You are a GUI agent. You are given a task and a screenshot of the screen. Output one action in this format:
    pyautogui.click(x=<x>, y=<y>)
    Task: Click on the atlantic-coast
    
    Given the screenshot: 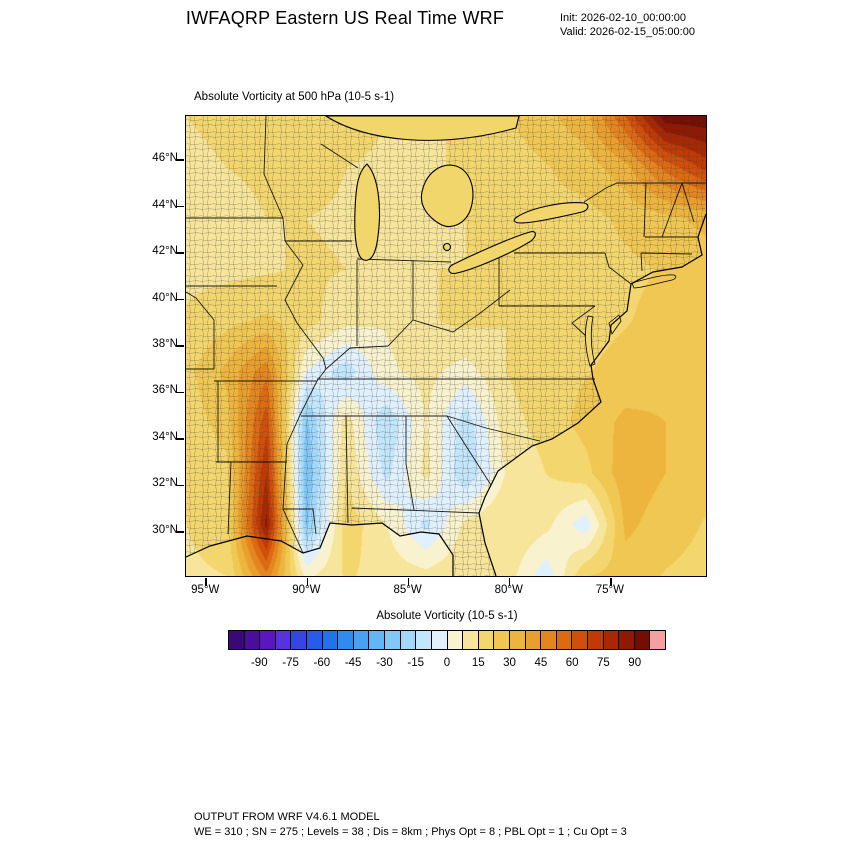 What is the action you would take?
    pyautogui.click(x=592, y=394)
    